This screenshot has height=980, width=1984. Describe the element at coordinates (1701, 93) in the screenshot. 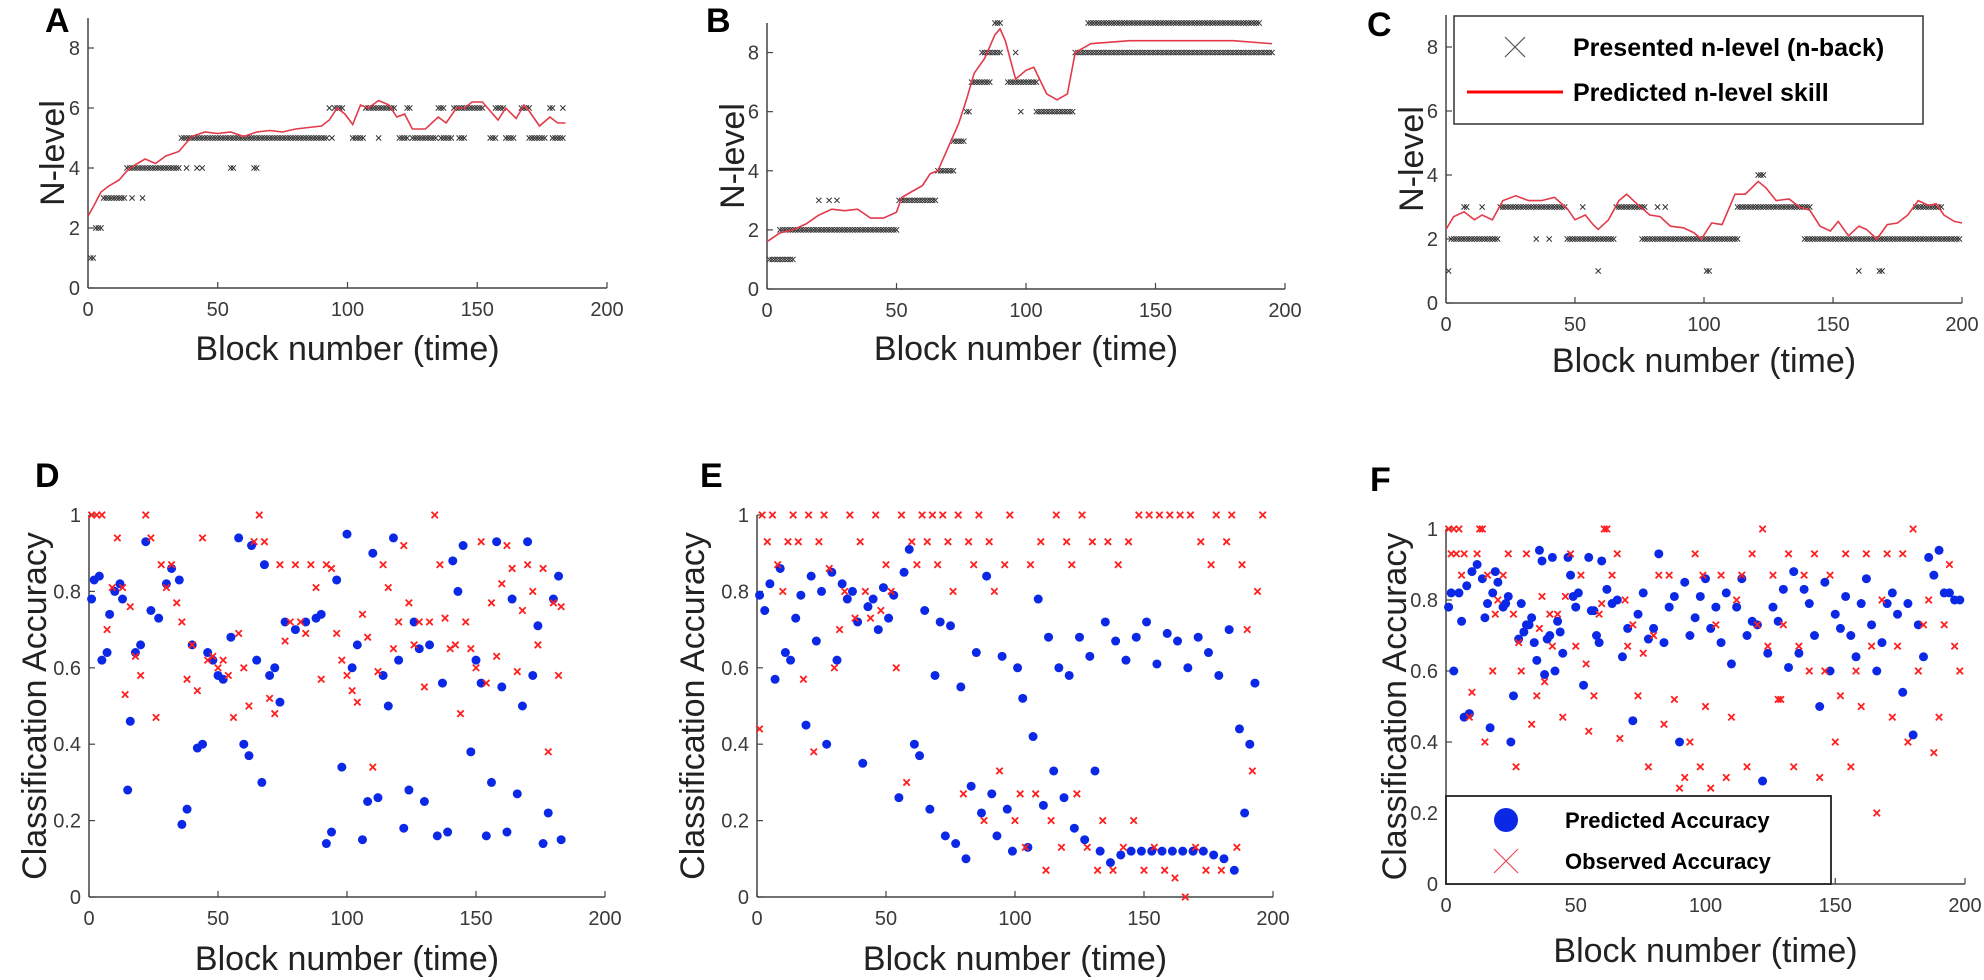

I see `legend-entry: Predicted n-level skill` at that location.